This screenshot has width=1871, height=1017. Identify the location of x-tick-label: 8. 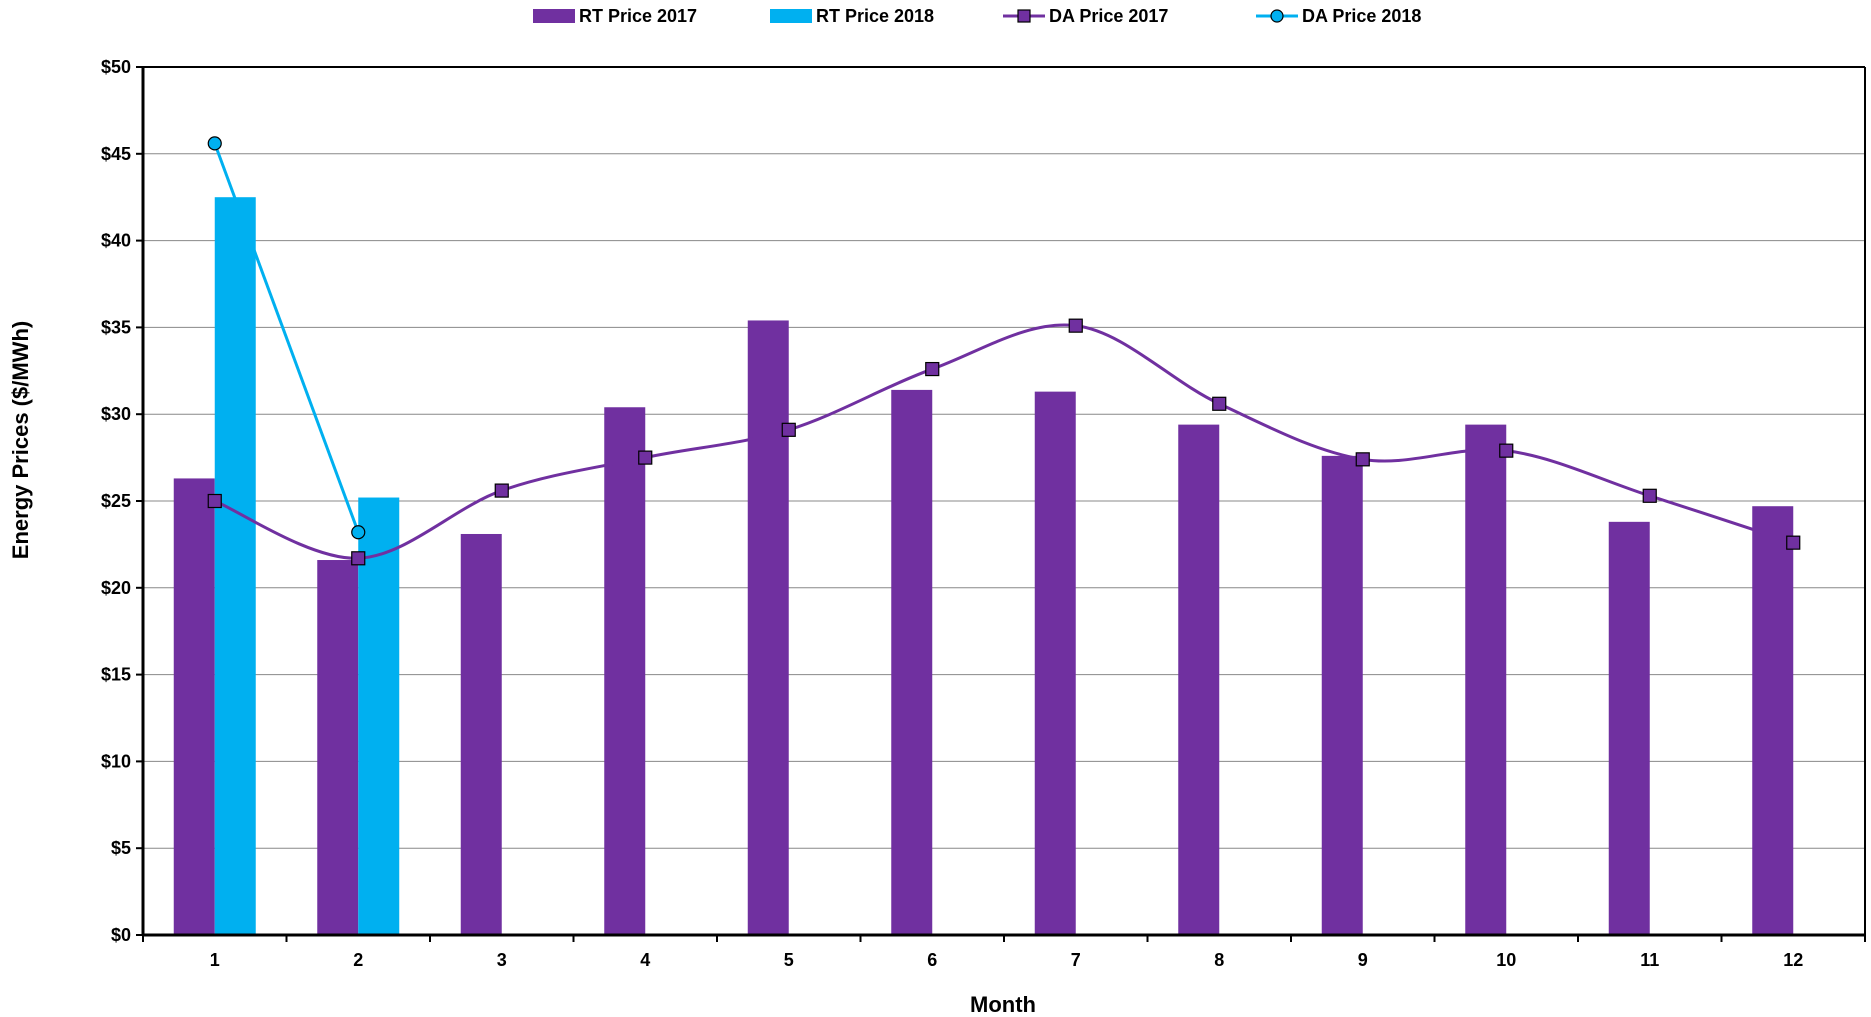
(1219, 960).